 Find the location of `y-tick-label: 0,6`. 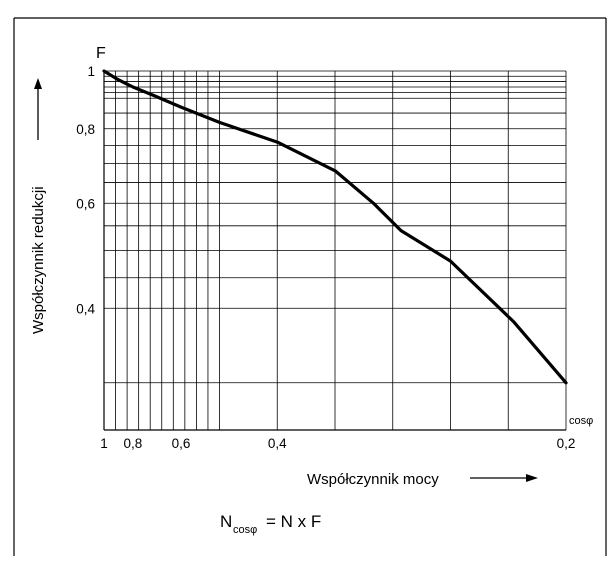

y-tick-label: 0,6 is located at coordinates (85, 203).